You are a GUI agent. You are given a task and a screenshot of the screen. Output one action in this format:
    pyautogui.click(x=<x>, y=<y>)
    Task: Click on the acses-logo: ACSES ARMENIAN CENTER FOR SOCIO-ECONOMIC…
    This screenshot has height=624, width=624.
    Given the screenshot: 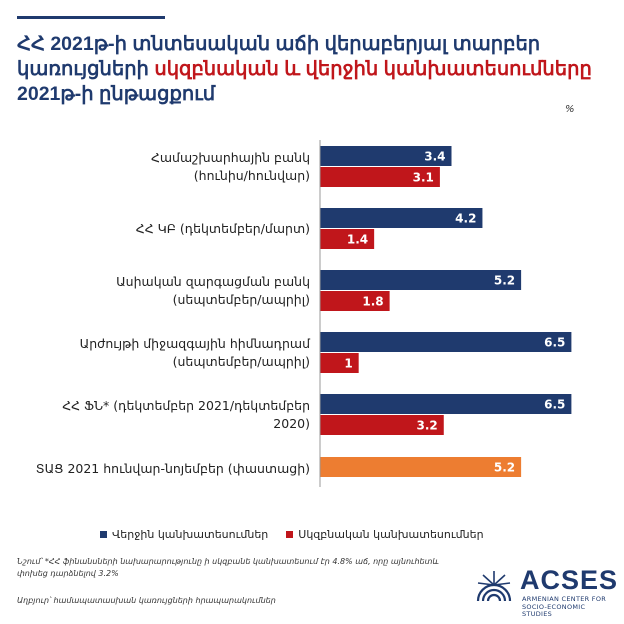 What is the action you would take?
    pyautogui.click(x=545, y=591)
    